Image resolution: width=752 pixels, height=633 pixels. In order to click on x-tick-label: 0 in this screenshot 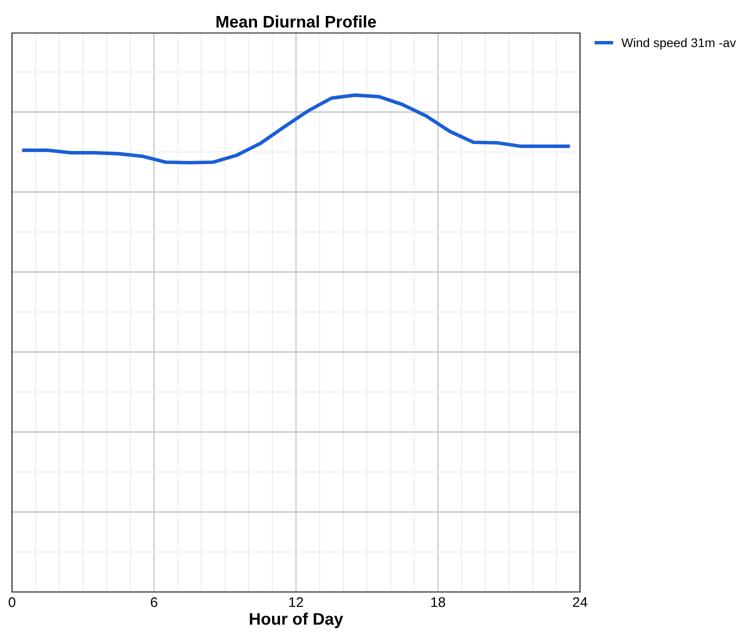, I will do `click(12, 602)`.